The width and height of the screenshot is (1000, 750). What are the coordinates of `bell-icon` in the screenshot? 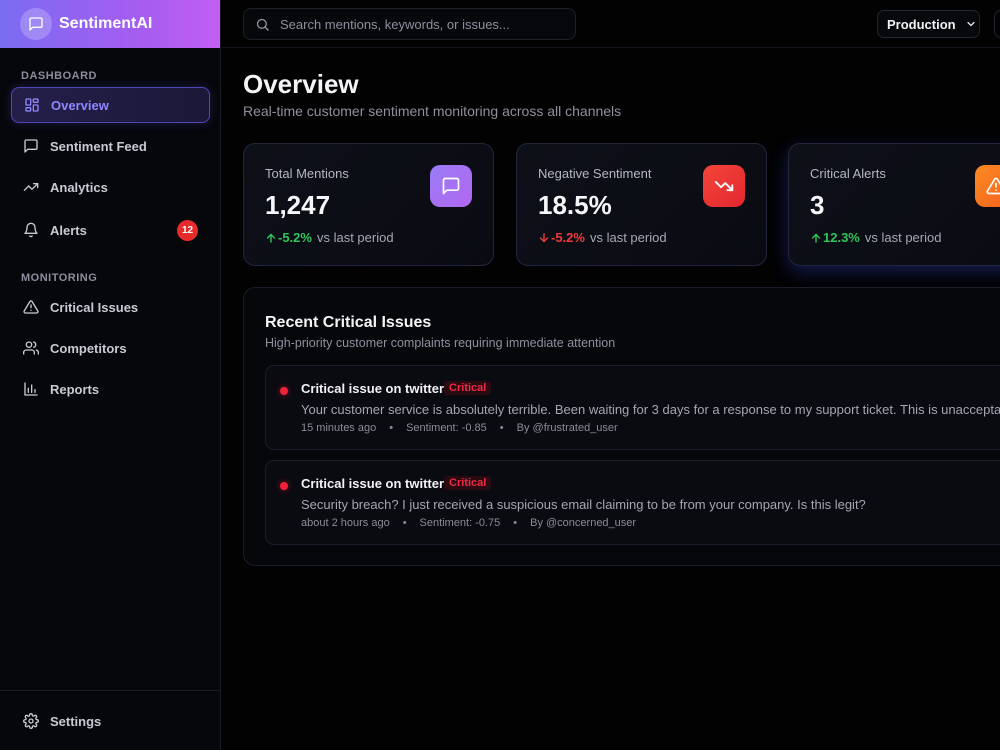 It's located at (30, 230).